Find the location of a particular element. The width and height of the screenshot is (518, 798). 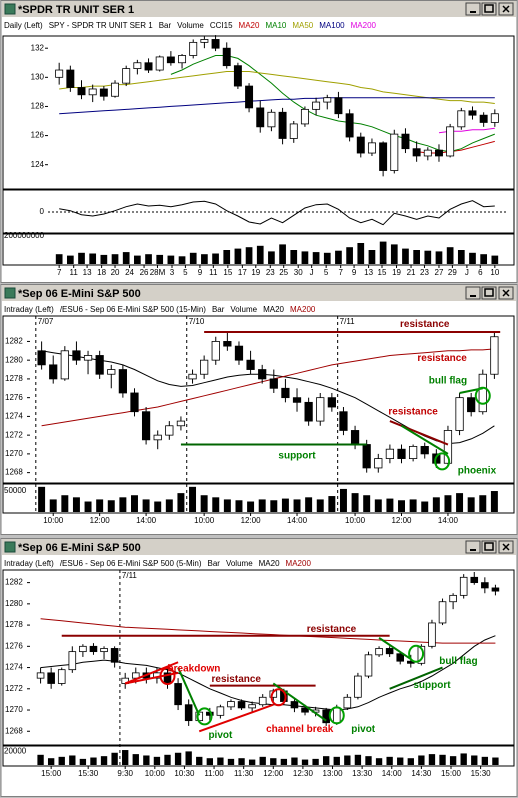

legend-item: MA10 is located at coordinates (275, 25).